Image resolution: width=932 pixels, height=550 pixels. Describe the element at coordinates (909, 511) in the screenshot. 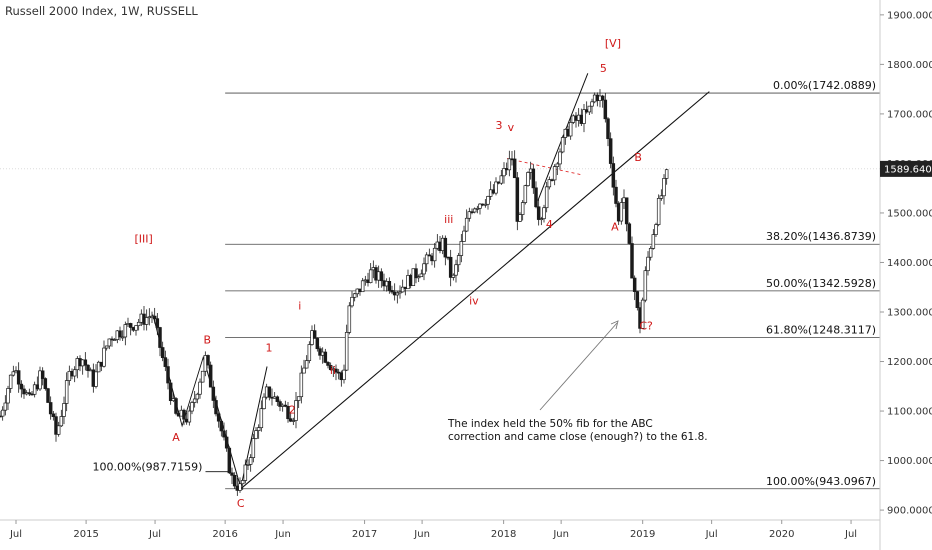

I see `y-tick-label: 900.0000` at that location.